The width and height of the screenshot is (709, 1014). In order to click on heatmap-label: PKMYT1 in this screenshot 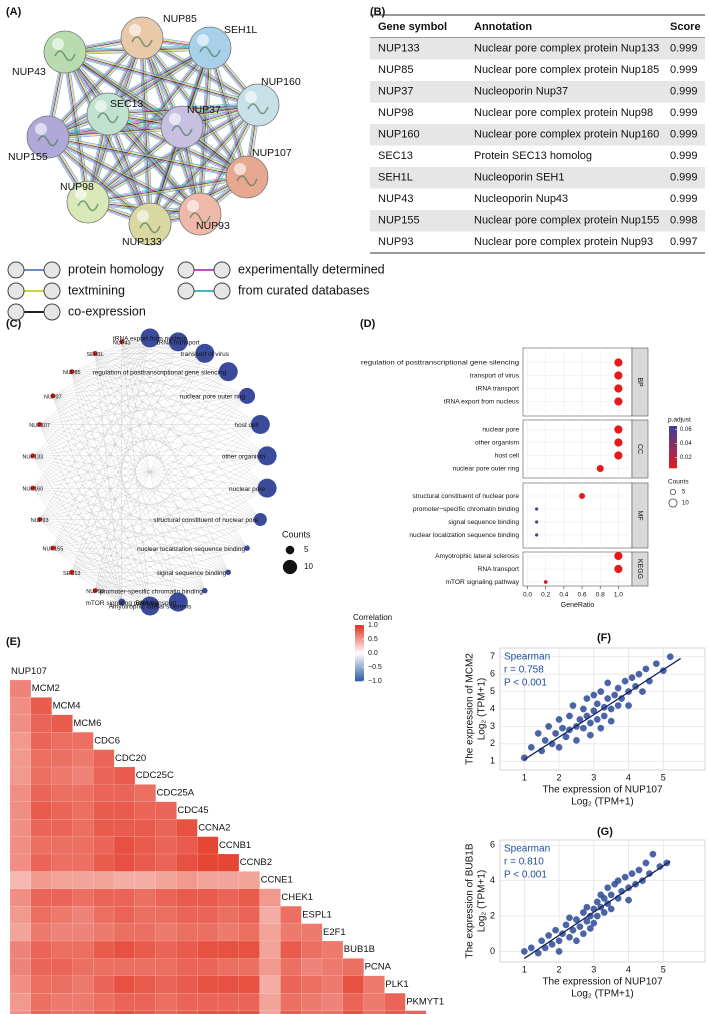, I will do `click(425, 1001)`.